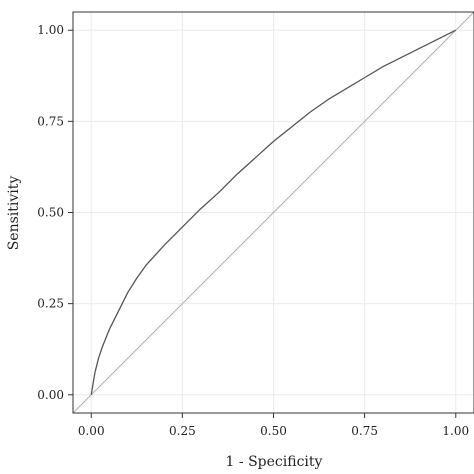 The width and height of the screenshot is (474, 474). What do you see at coordinates (50, 304) in the screenshot?
I see `y-tick-label: 0.25` at bounding box center [50, 304].